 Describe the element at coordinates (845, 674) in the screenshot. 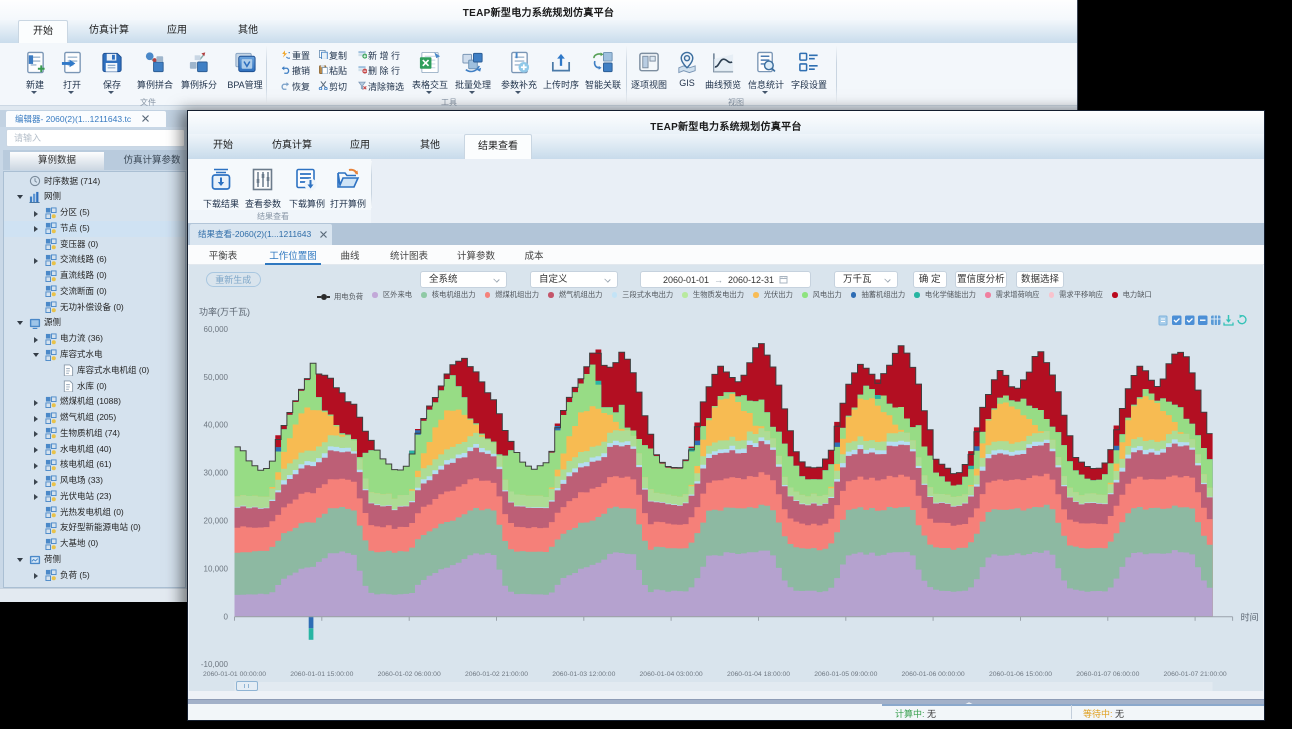

I see `svg-text: 2060-01-05 09:00:00` at that location.